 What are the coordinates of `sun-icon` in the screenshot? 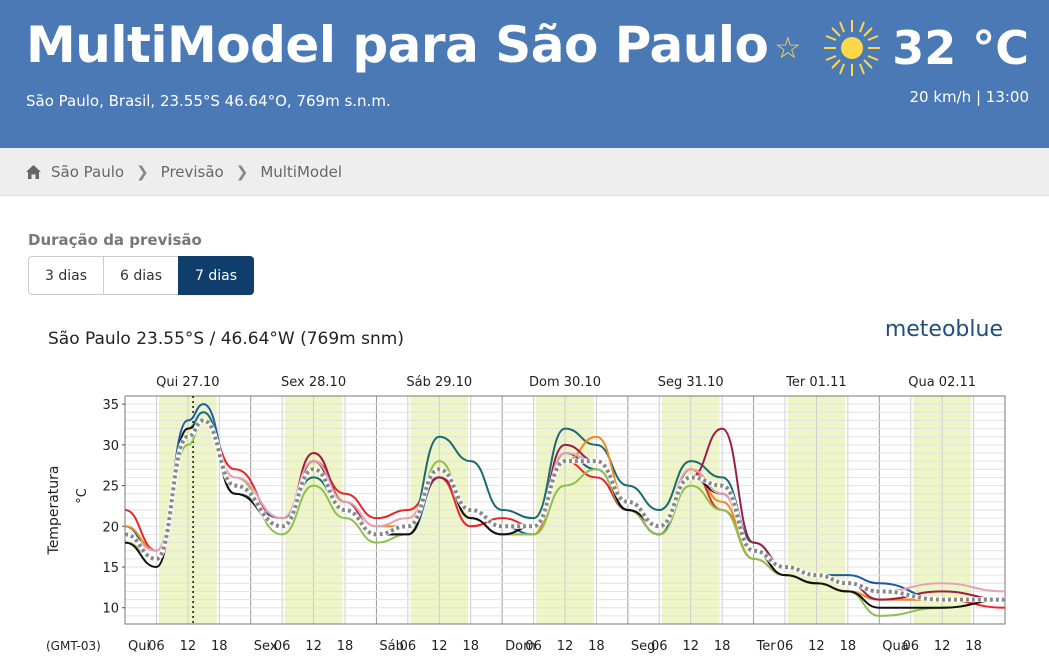 It's located at (852, 48).